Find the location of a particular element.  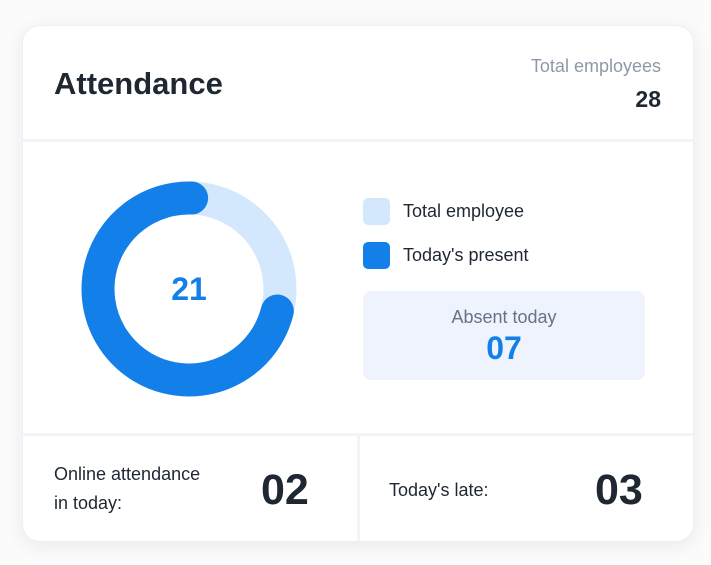

legend-item-present: Today's present is located at coordinates (446, 255).